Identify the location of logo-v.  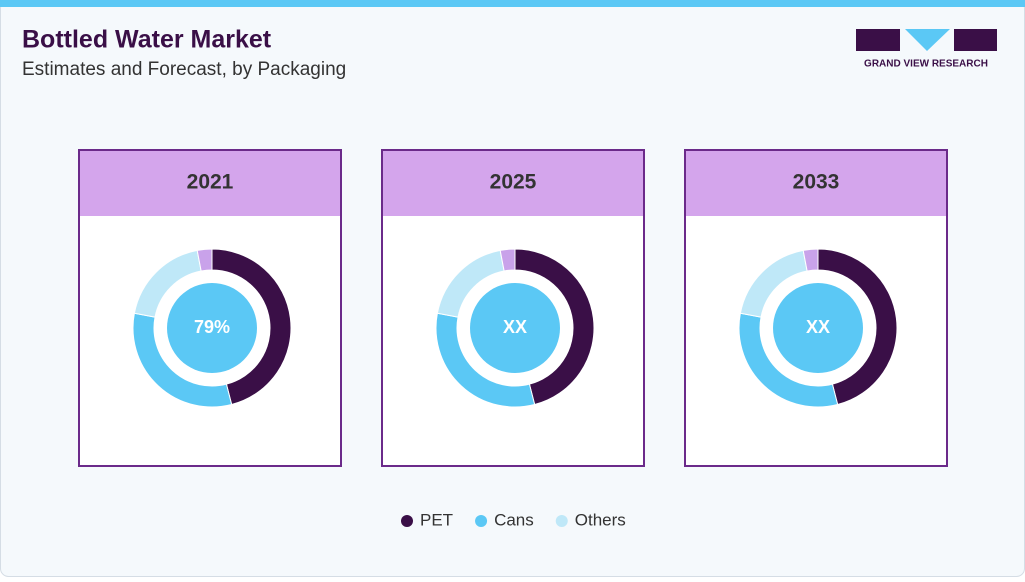
(927, 40).